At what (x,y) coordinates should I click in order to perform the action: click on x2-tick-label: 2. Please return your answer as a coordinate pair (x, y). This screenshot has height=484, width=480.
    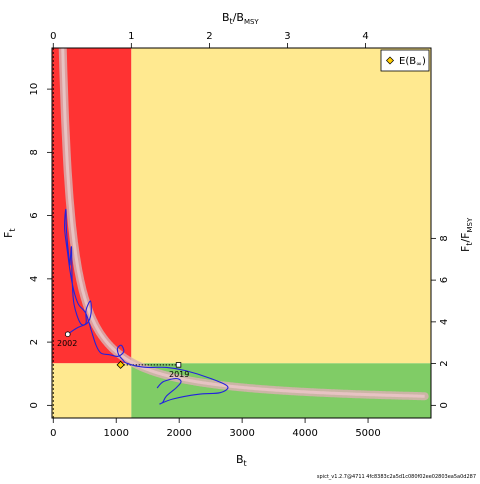
    Looking at the image, I should click on (209, 36).